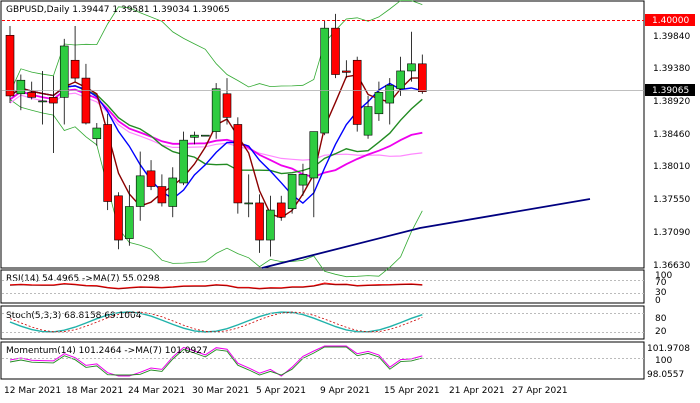 This screenshot has width=700, height=403. I want to click on stoch-tick: 20, so click(661, 332).